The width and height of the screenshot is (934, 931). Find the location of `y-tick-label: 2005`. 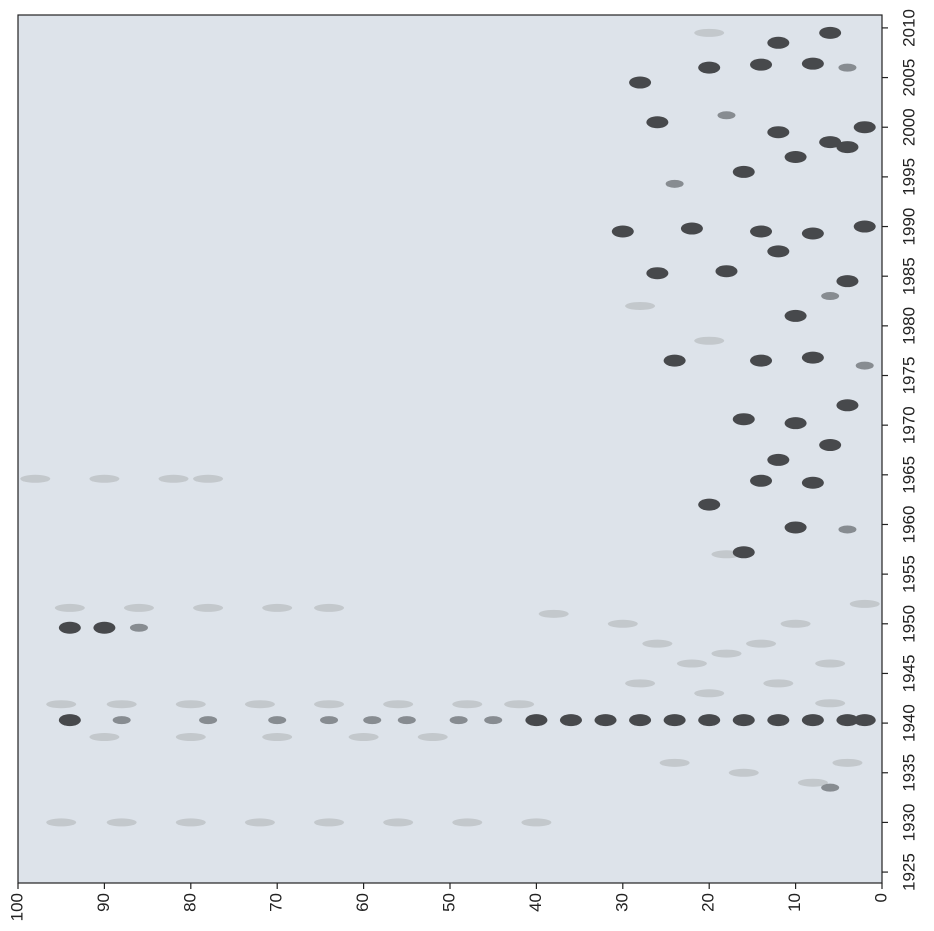

y-tick-label: 2005 is located at coordinates (908, 78).